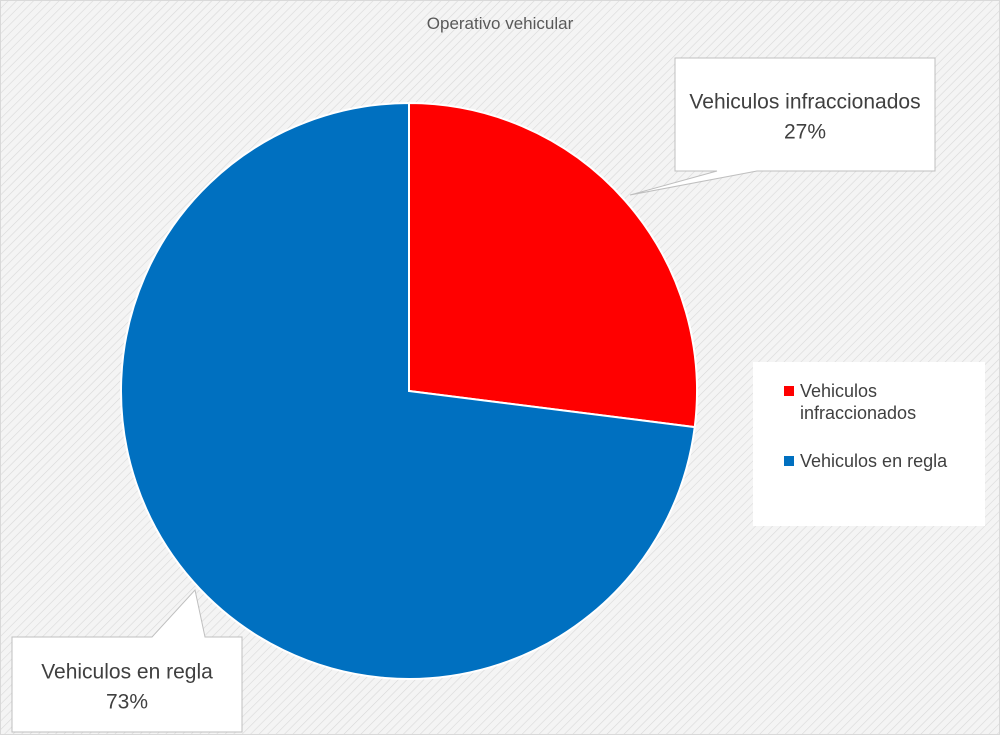  I want to click on callout-value-0: 27%, so click(805, 132).